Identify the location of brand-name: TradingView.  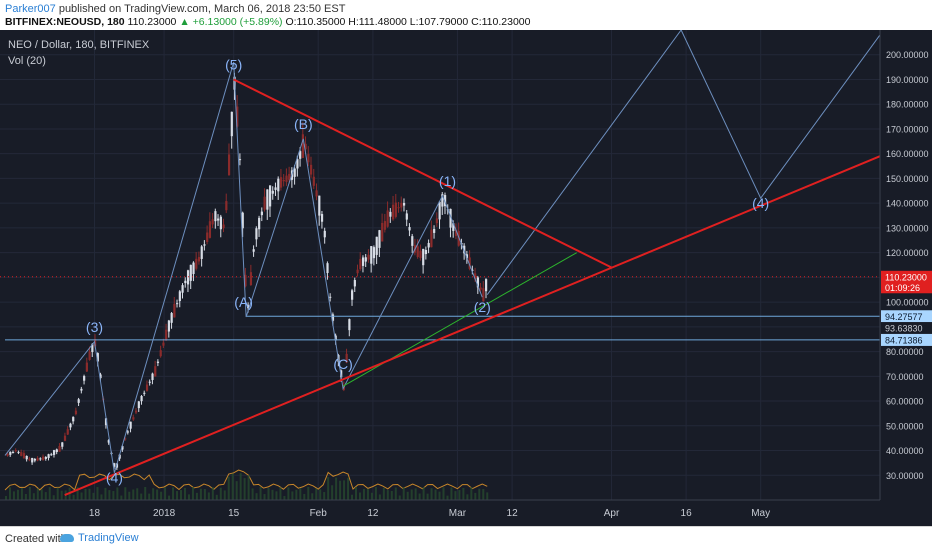
(108, 538).